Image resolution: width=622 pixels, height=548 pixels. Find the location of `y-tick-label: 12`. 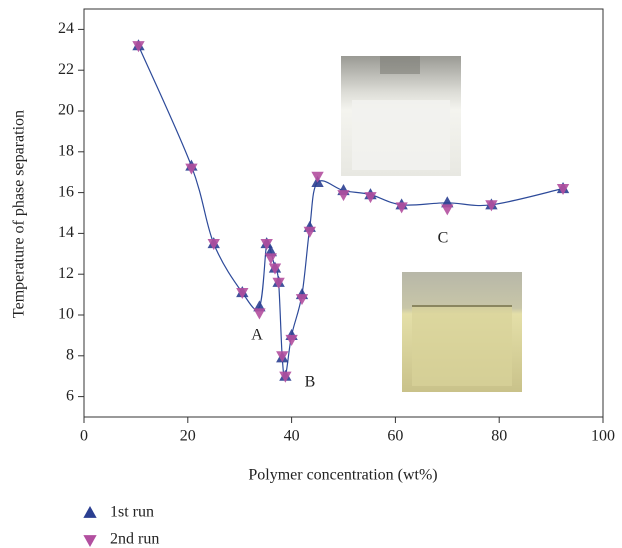

y-tick-label: 12 is located at coordinates (66, 273).